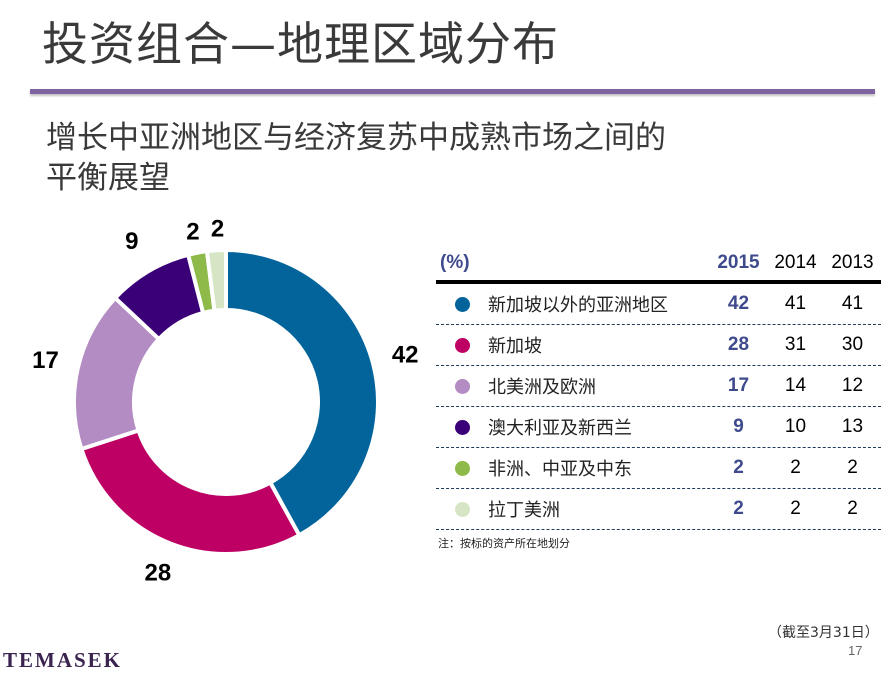 The height and width of the screenshot is (673, 889). Describe the element at coordinates (45, 360) in the screenshot. I see `data-label: 17` at that location.